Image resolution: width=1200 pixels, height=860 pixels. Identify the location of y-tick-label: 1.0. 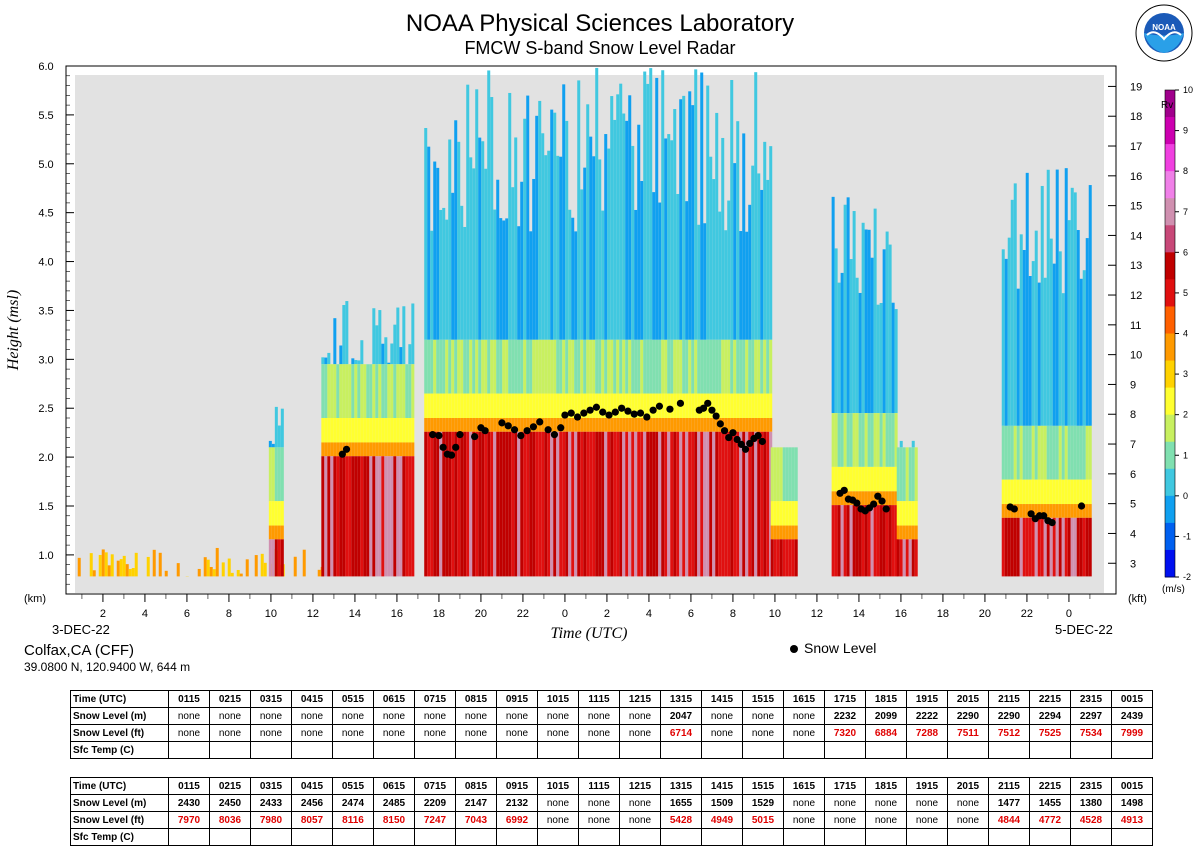
(45, 556).